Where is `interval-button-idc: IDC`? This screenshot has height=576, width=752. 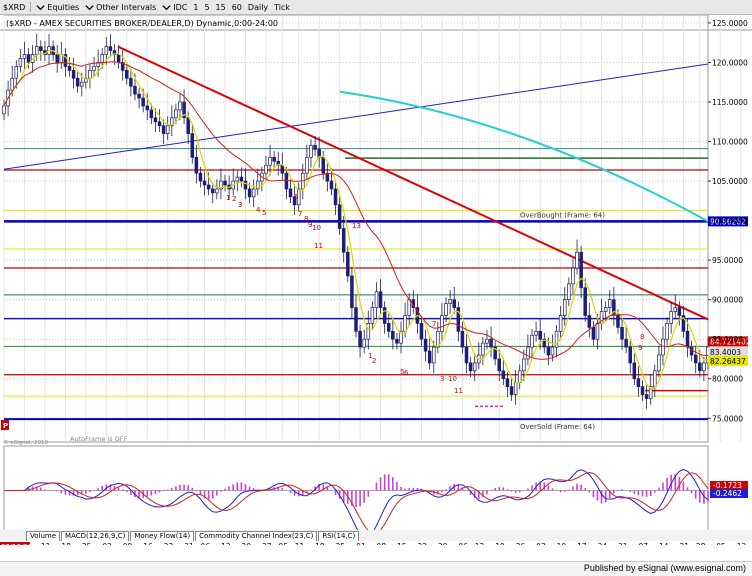 interval-button-idc: IDC is located at coordinates (174, 7).